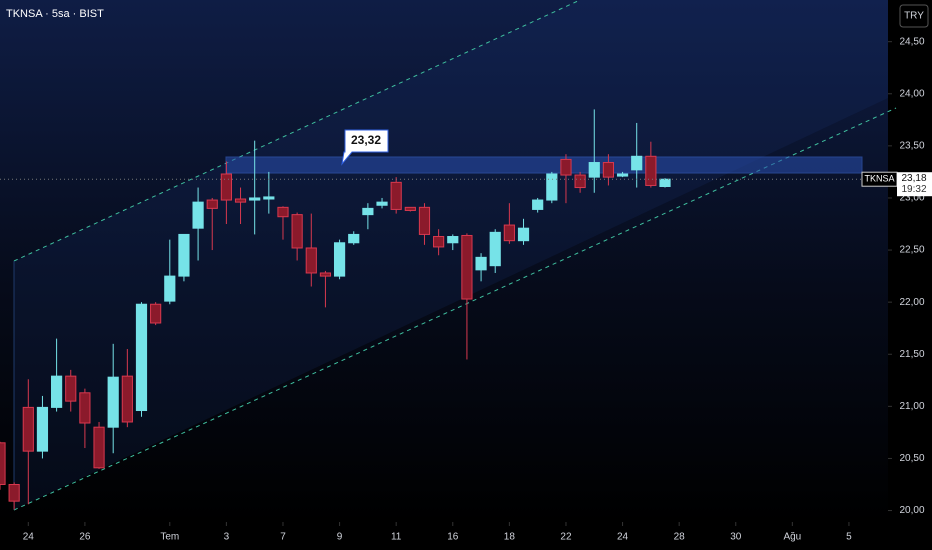 The image size is (932, 550). I want to click on y-tick-label: 21,50, so click(911, 354).